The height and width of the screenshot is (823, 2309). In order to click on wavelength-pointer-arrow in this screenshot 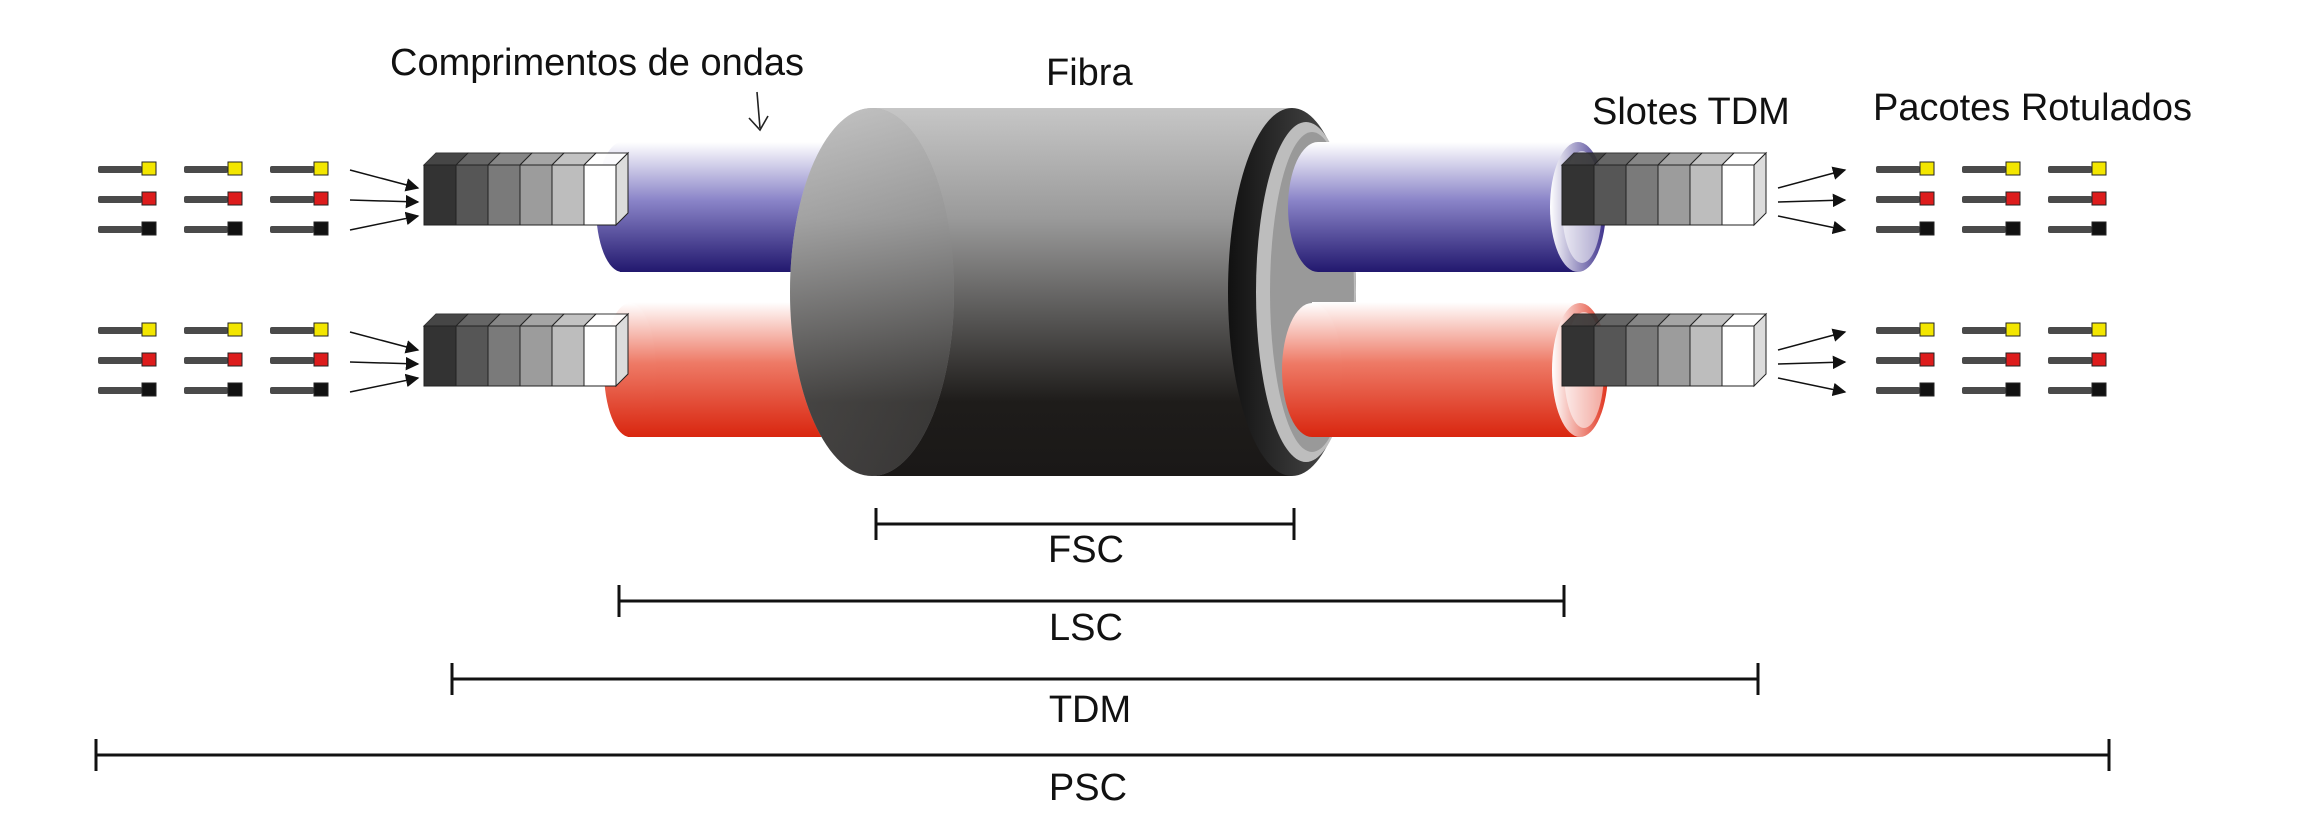, I will do `click(758, 111)`.